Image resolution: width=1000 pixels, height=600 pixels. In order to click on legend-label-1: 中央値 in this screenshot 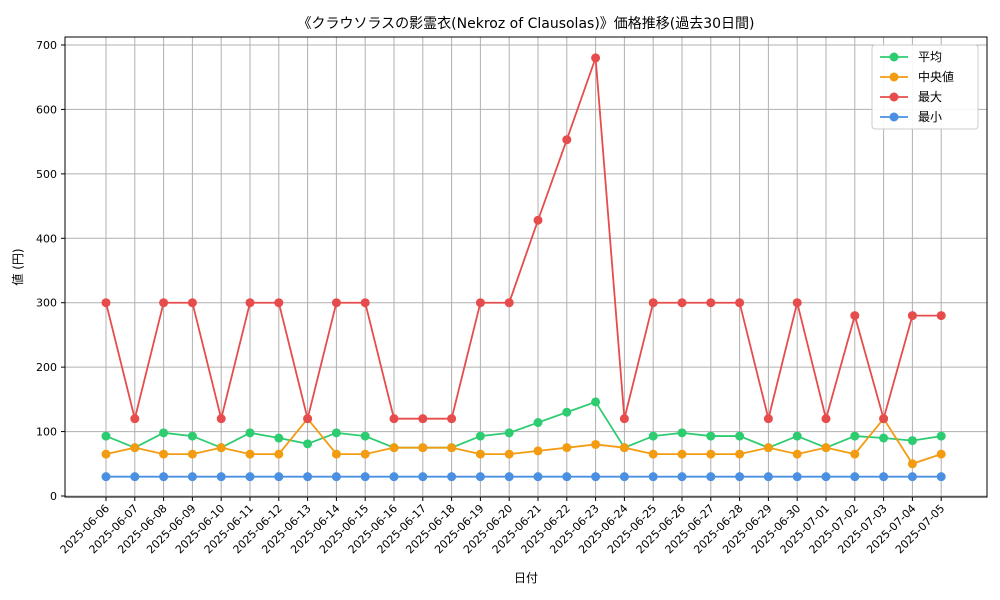, I will do `click(936, 76)`.